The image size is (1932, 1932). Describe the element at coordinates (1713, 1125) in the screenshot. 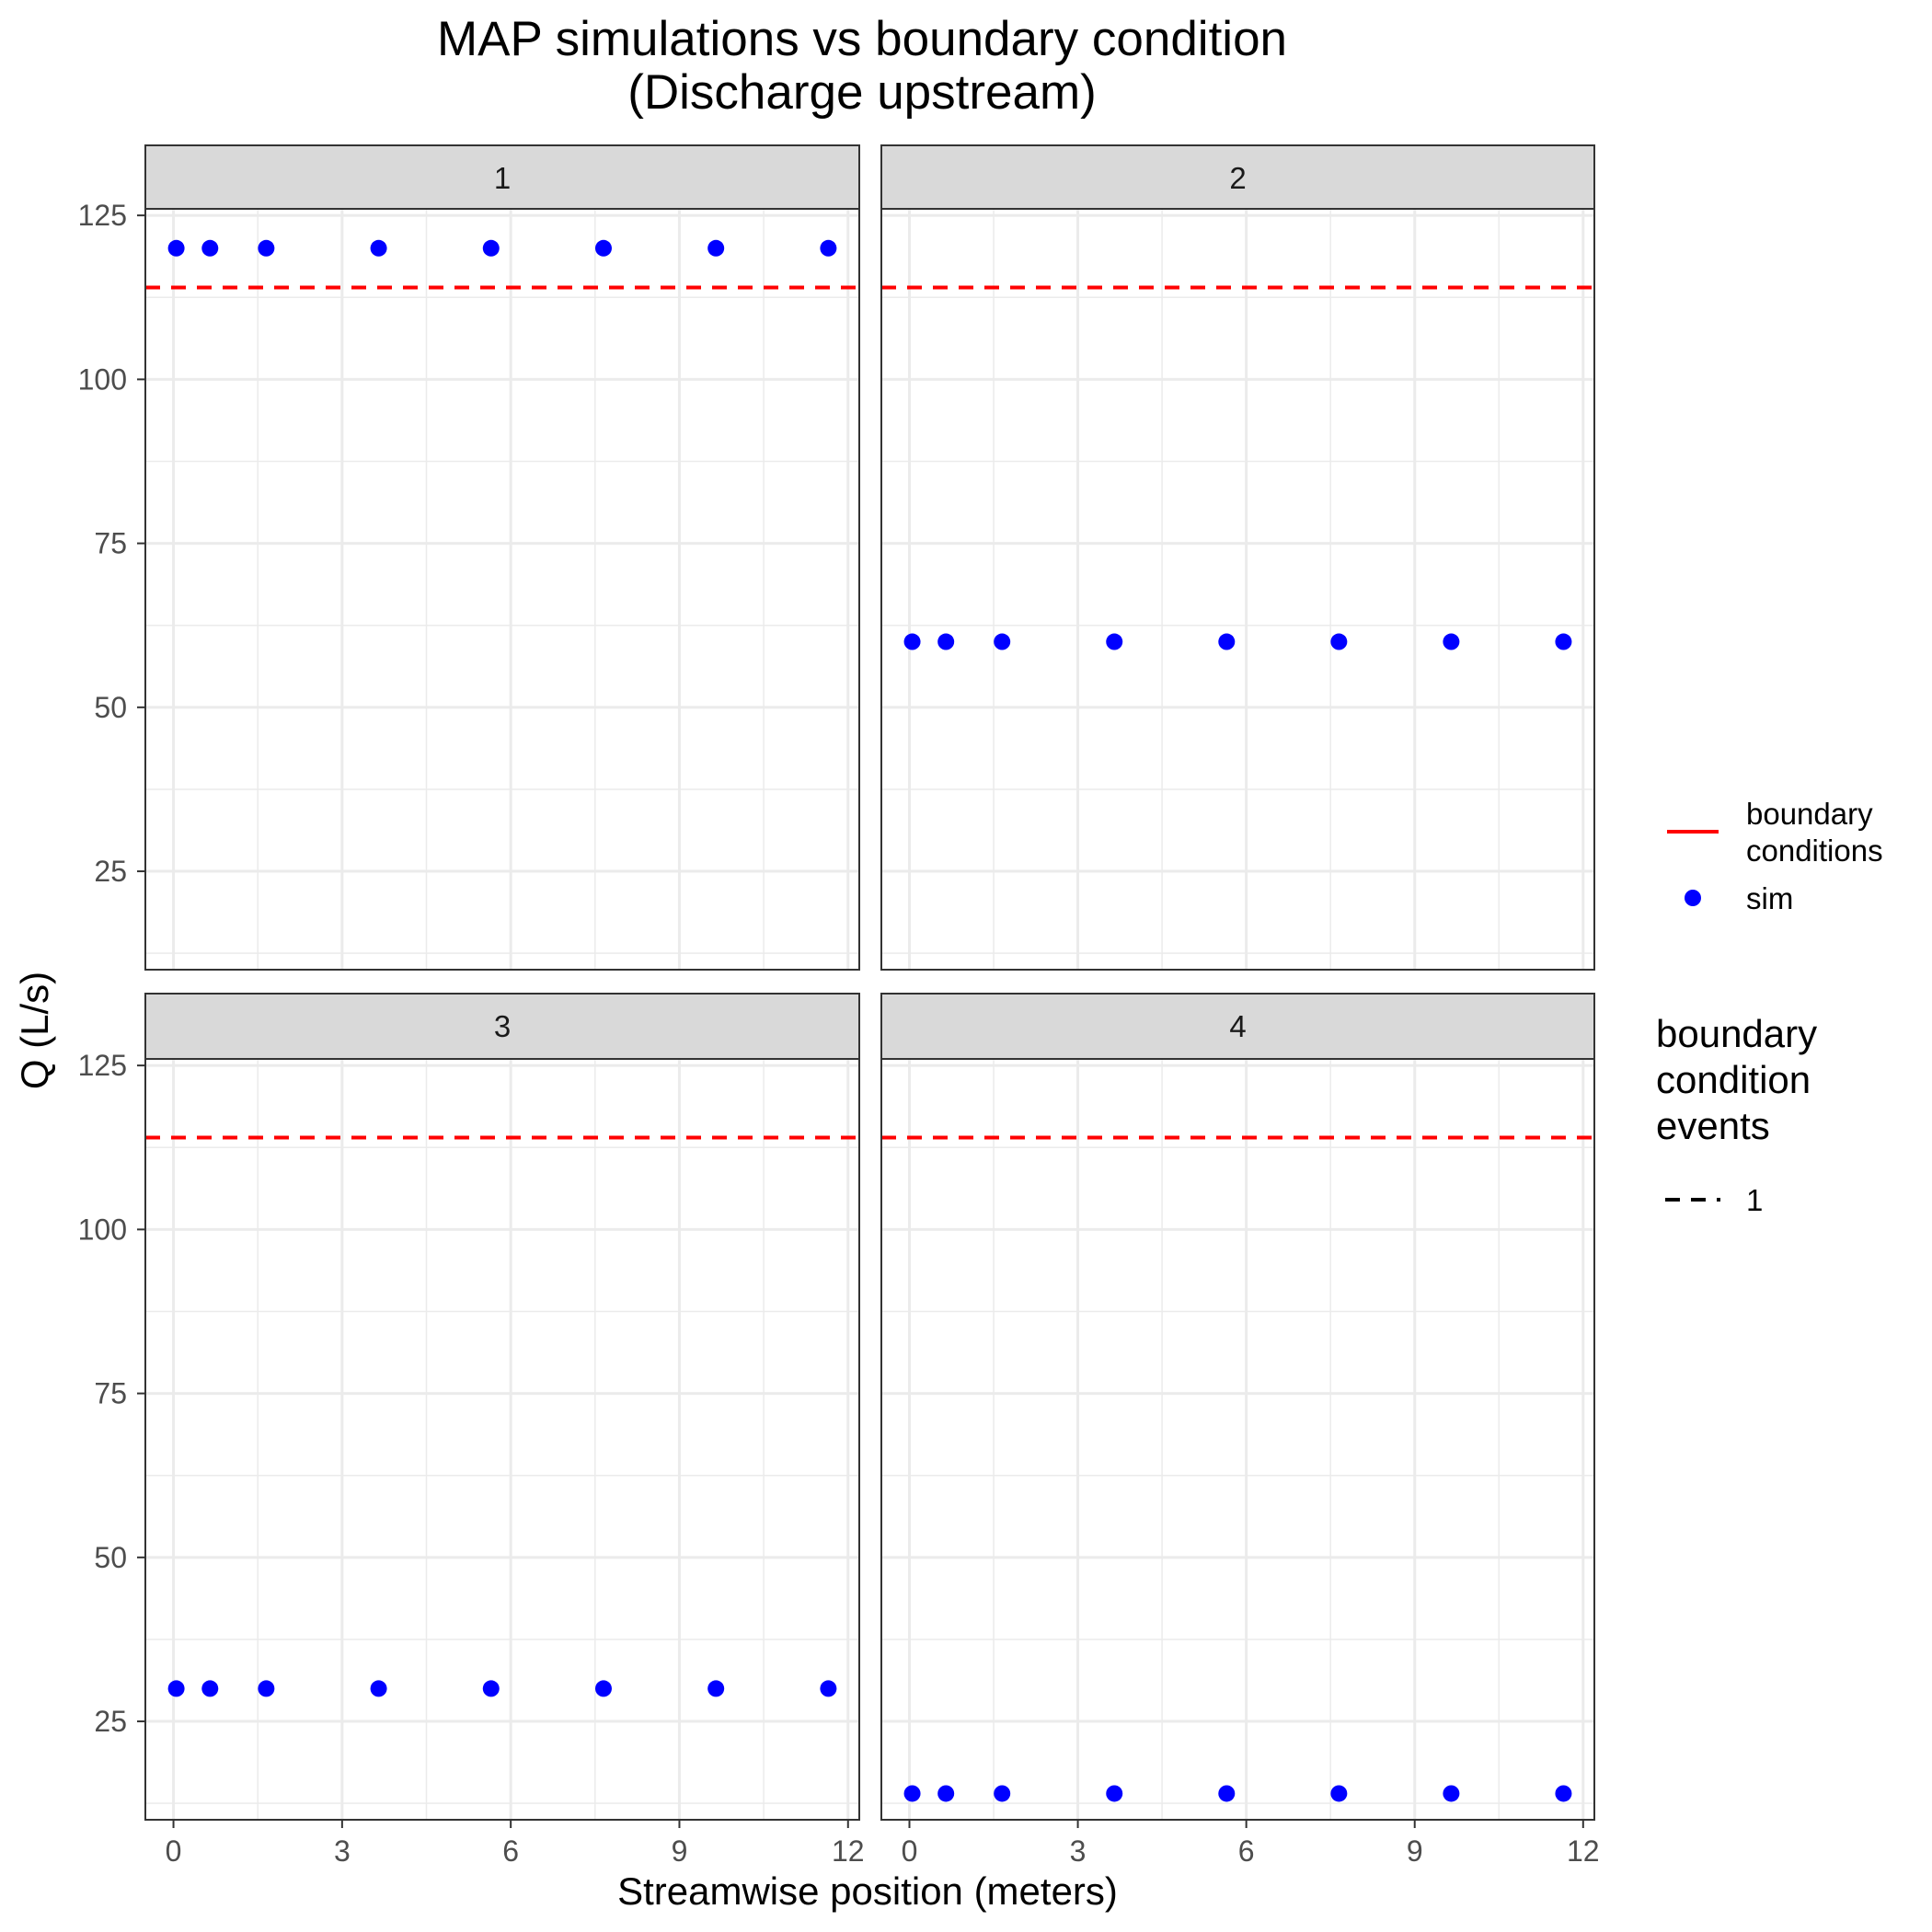

I see `legend-title-line-3: events` at that location.